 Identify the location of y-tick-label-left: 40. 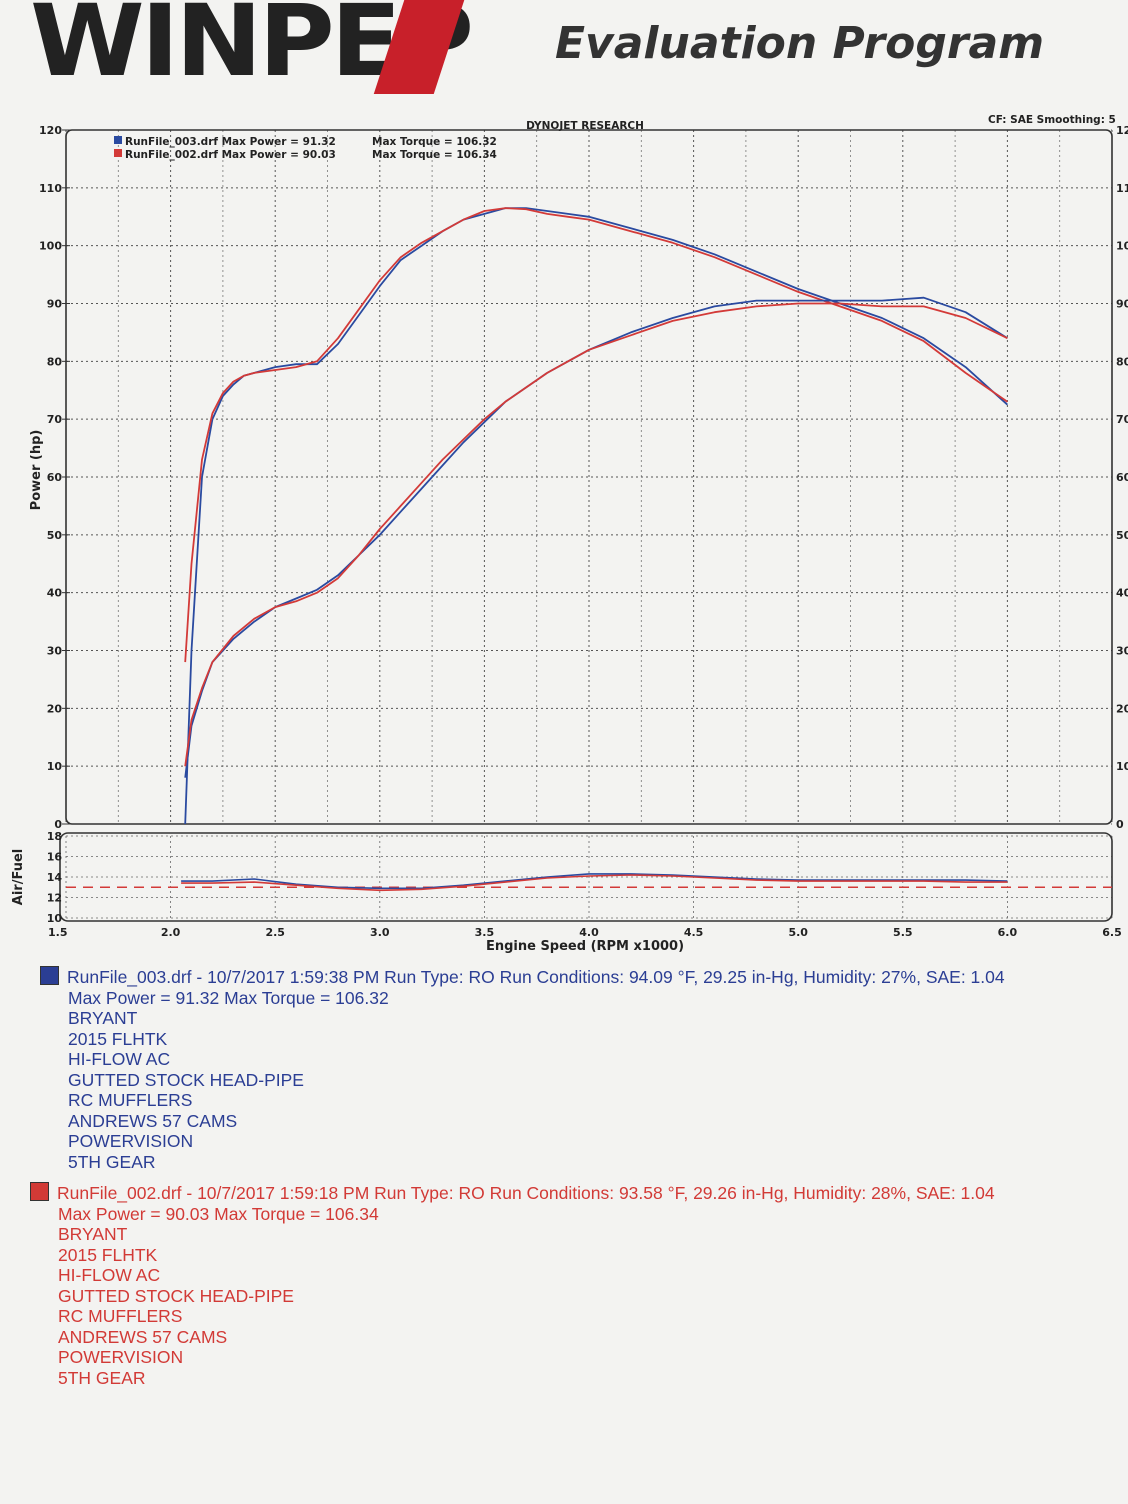
(55, 593).